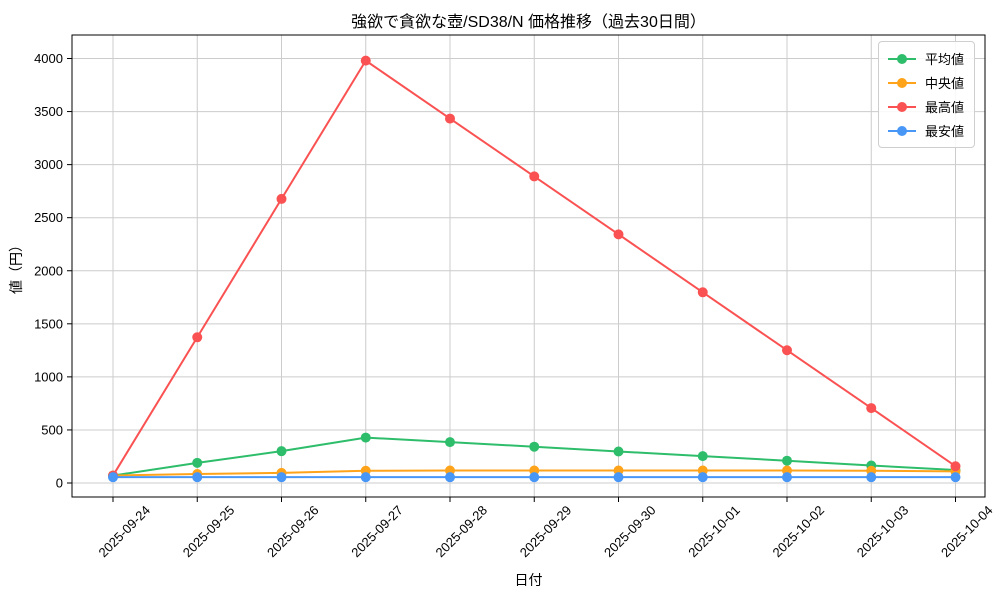  Describe the element at coordinates (945, 107) in the screenshot. I see `legend-label: 最高値` at that location.